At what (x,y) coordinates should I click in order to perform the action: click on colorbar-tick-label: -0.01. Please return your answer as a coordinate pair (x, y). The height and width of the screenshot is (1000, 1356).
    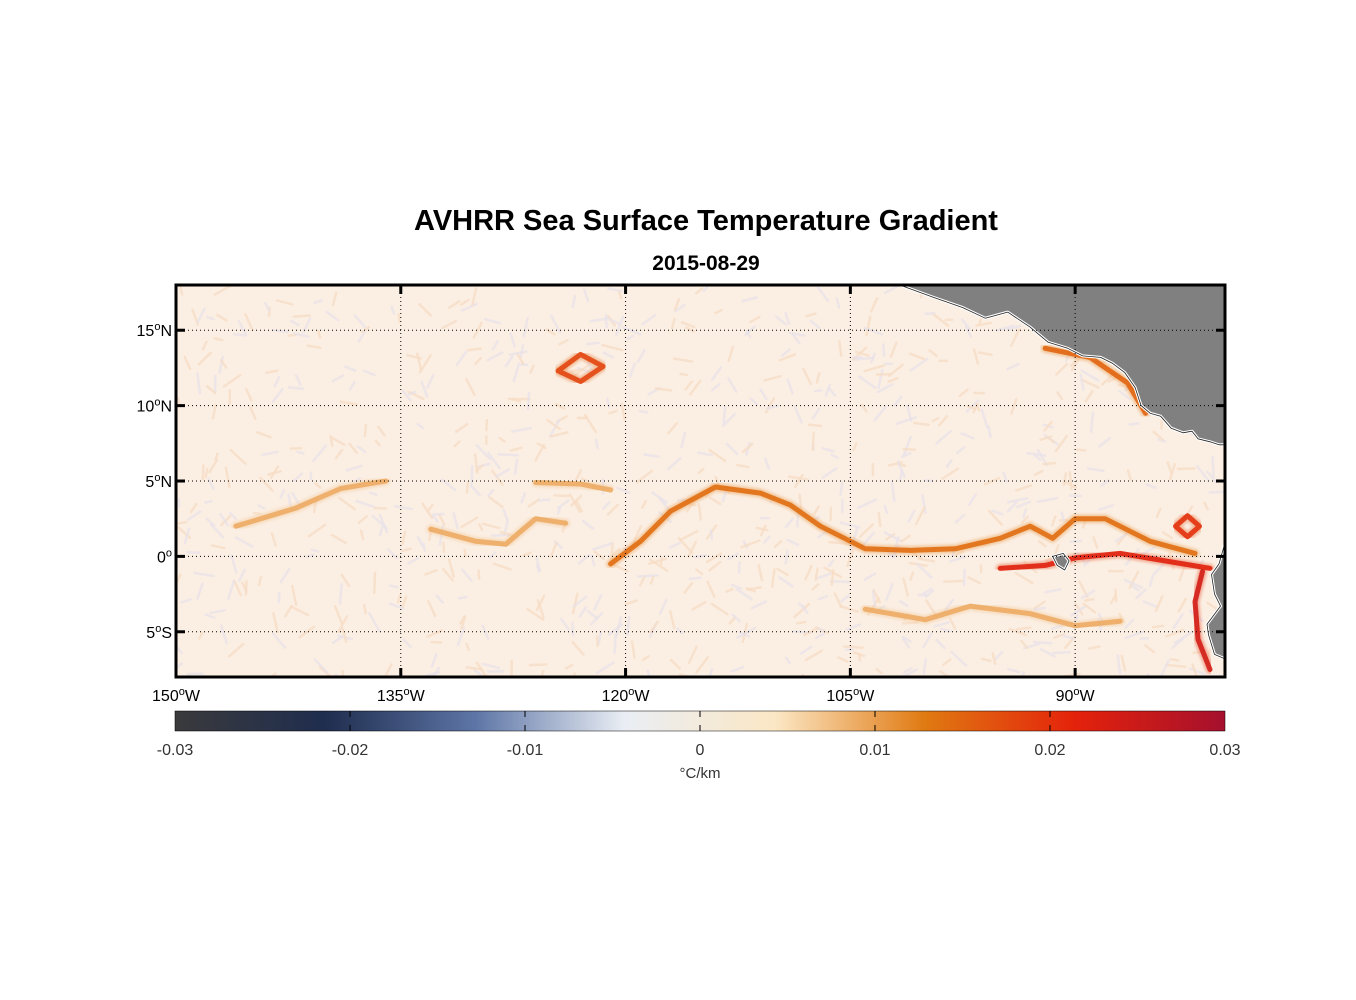
    Looking at the image, I should click on (525, 750).